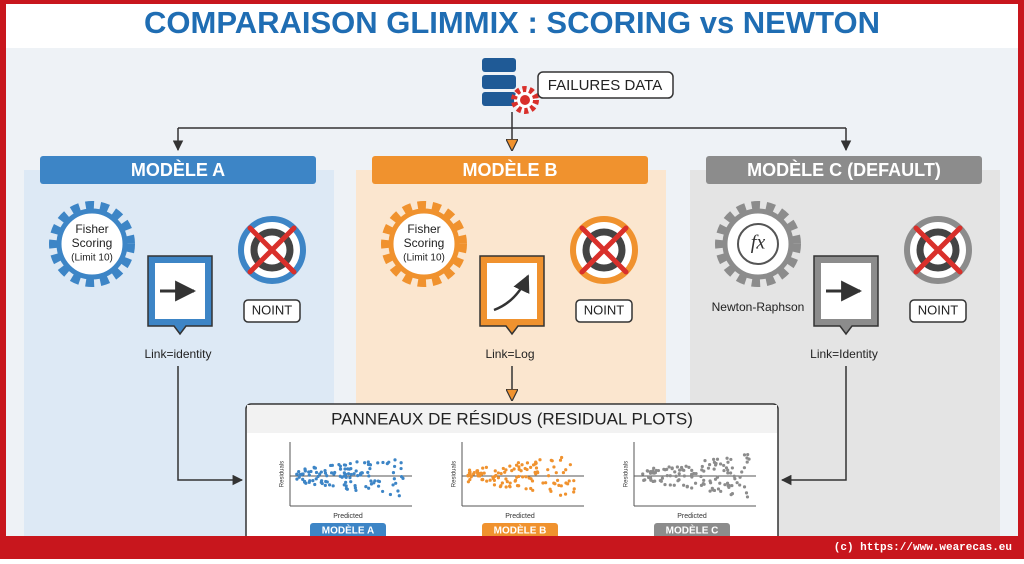 The width and height of the screenshot is (1024, 564). I want to click on link-label: Link=Identity, so click(844, 354).